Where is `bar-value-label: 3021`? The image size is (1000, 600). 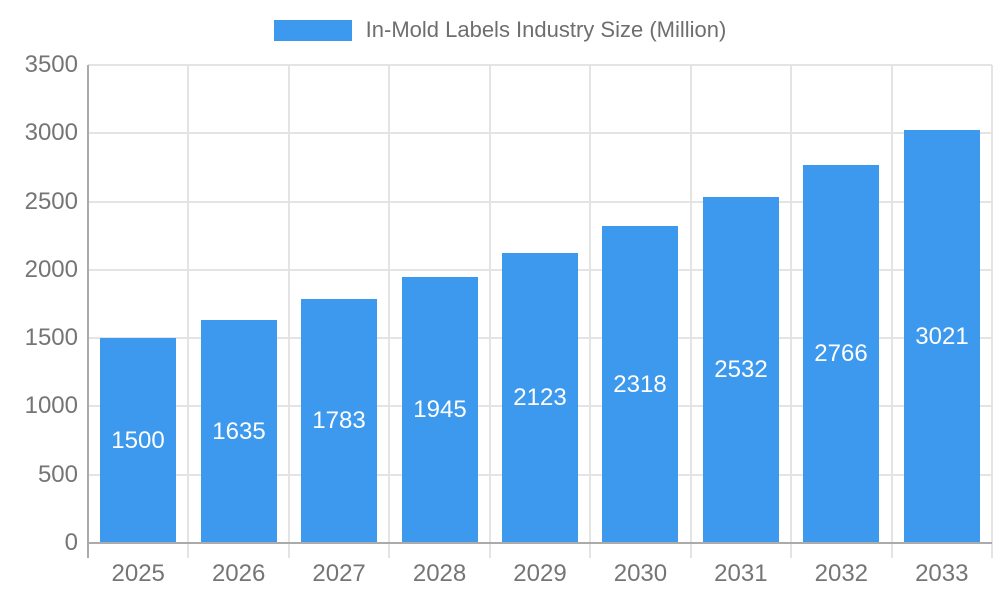
bar-value-label: 3021 is located at coordinates (942, 336).